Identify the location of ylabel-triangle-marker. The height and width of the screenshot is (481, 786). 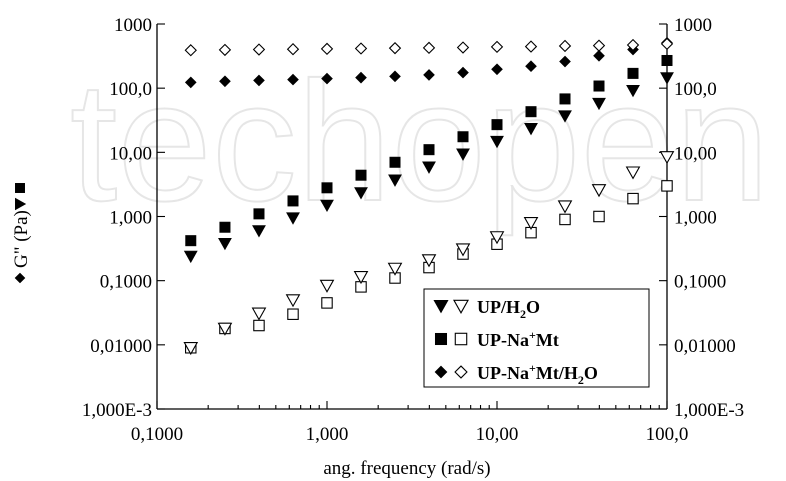
(21, 204).